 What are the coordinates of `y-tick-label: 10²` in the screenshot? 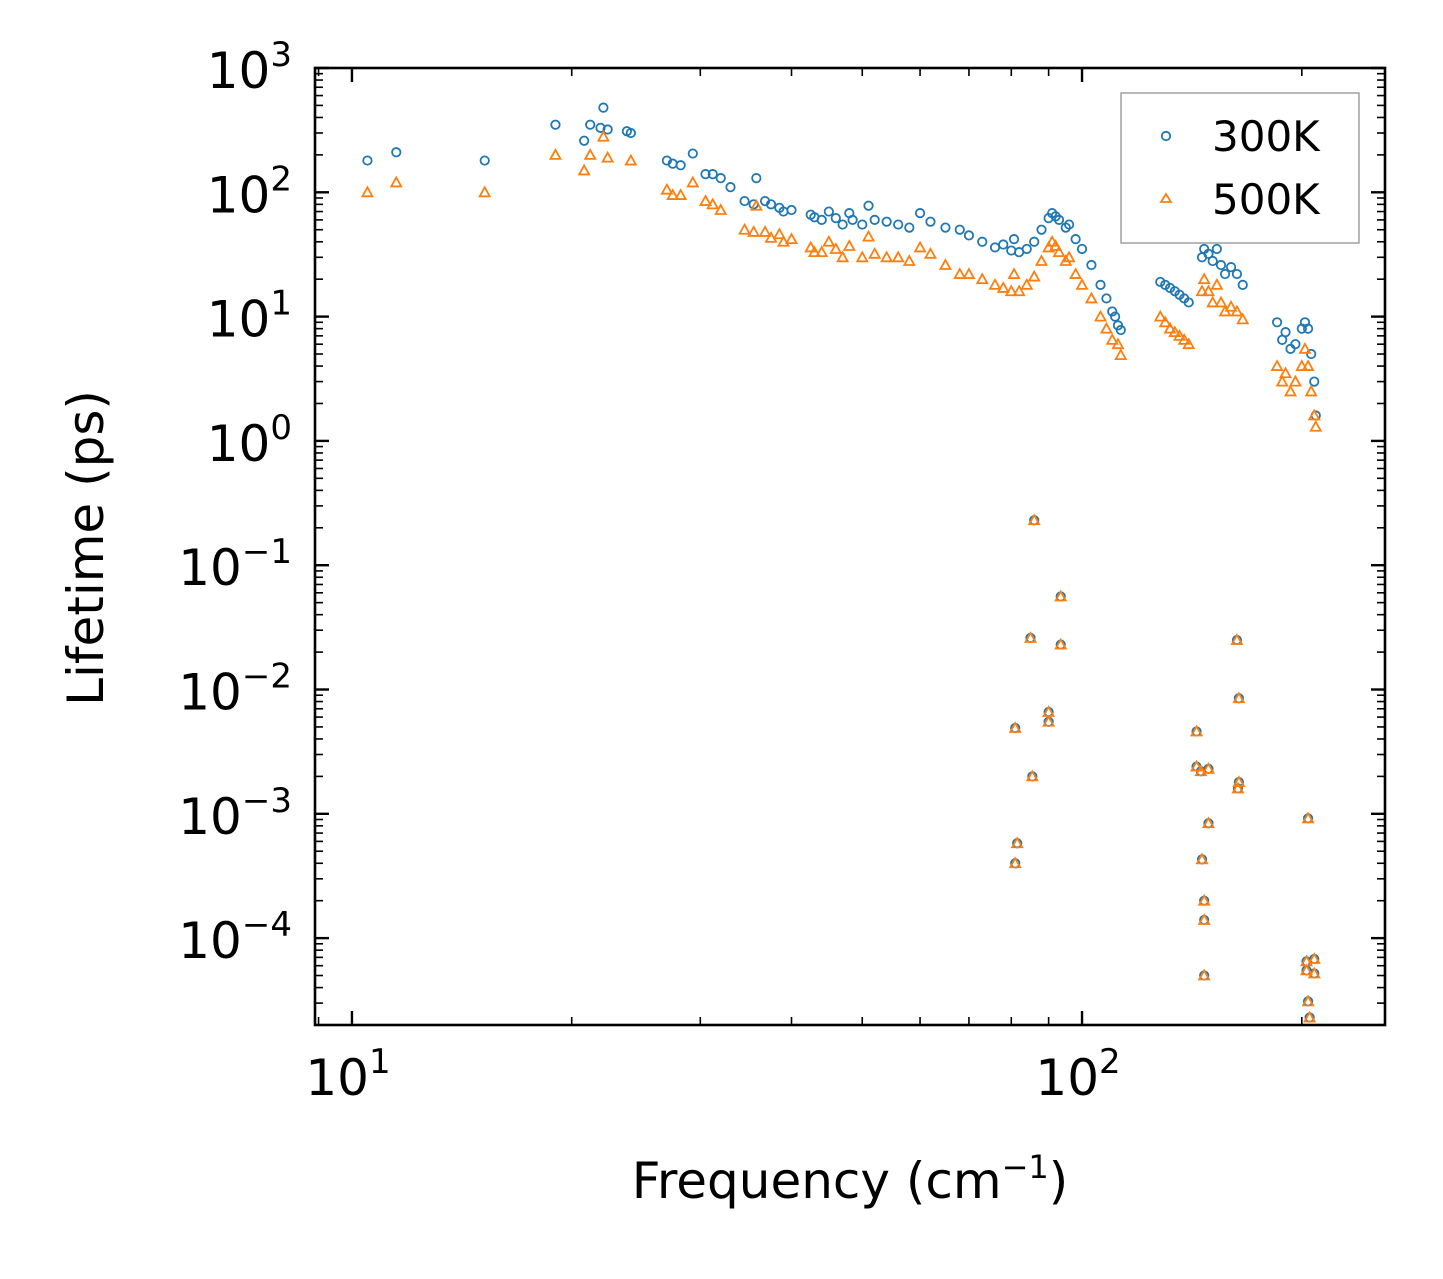 It's located at (249, 191).